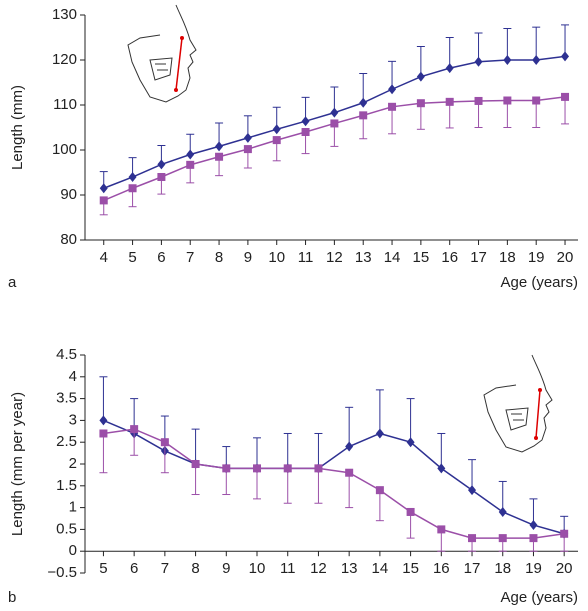  What do you see at coordinates (68, 239) in the screenshot?
I see `y-tick-label: 80` at bounding box center [68, 239].